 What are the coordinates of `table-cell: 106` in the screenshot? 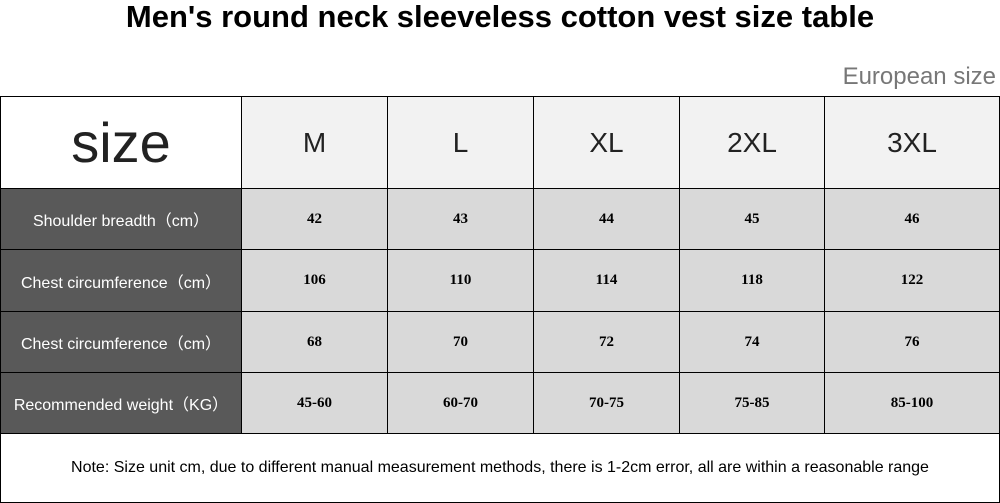 It's located at (314, 280).